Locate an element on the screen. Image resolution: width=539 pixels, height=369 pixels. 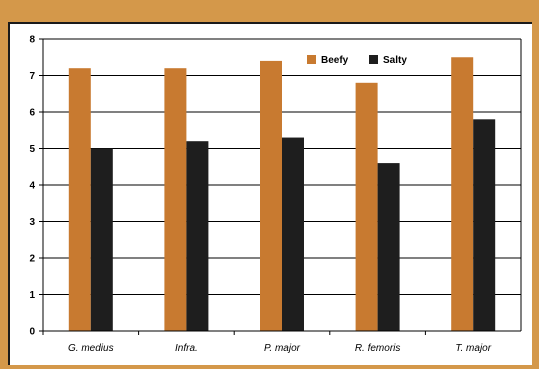
y-tick-label: 6 is located at coordinates (32, 113).